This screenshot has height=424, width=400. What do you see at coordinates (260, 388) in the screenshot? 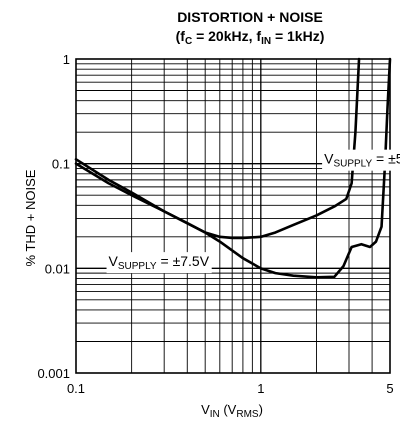
I see `x-tick-label: 1` at bounding box center [260, 388].